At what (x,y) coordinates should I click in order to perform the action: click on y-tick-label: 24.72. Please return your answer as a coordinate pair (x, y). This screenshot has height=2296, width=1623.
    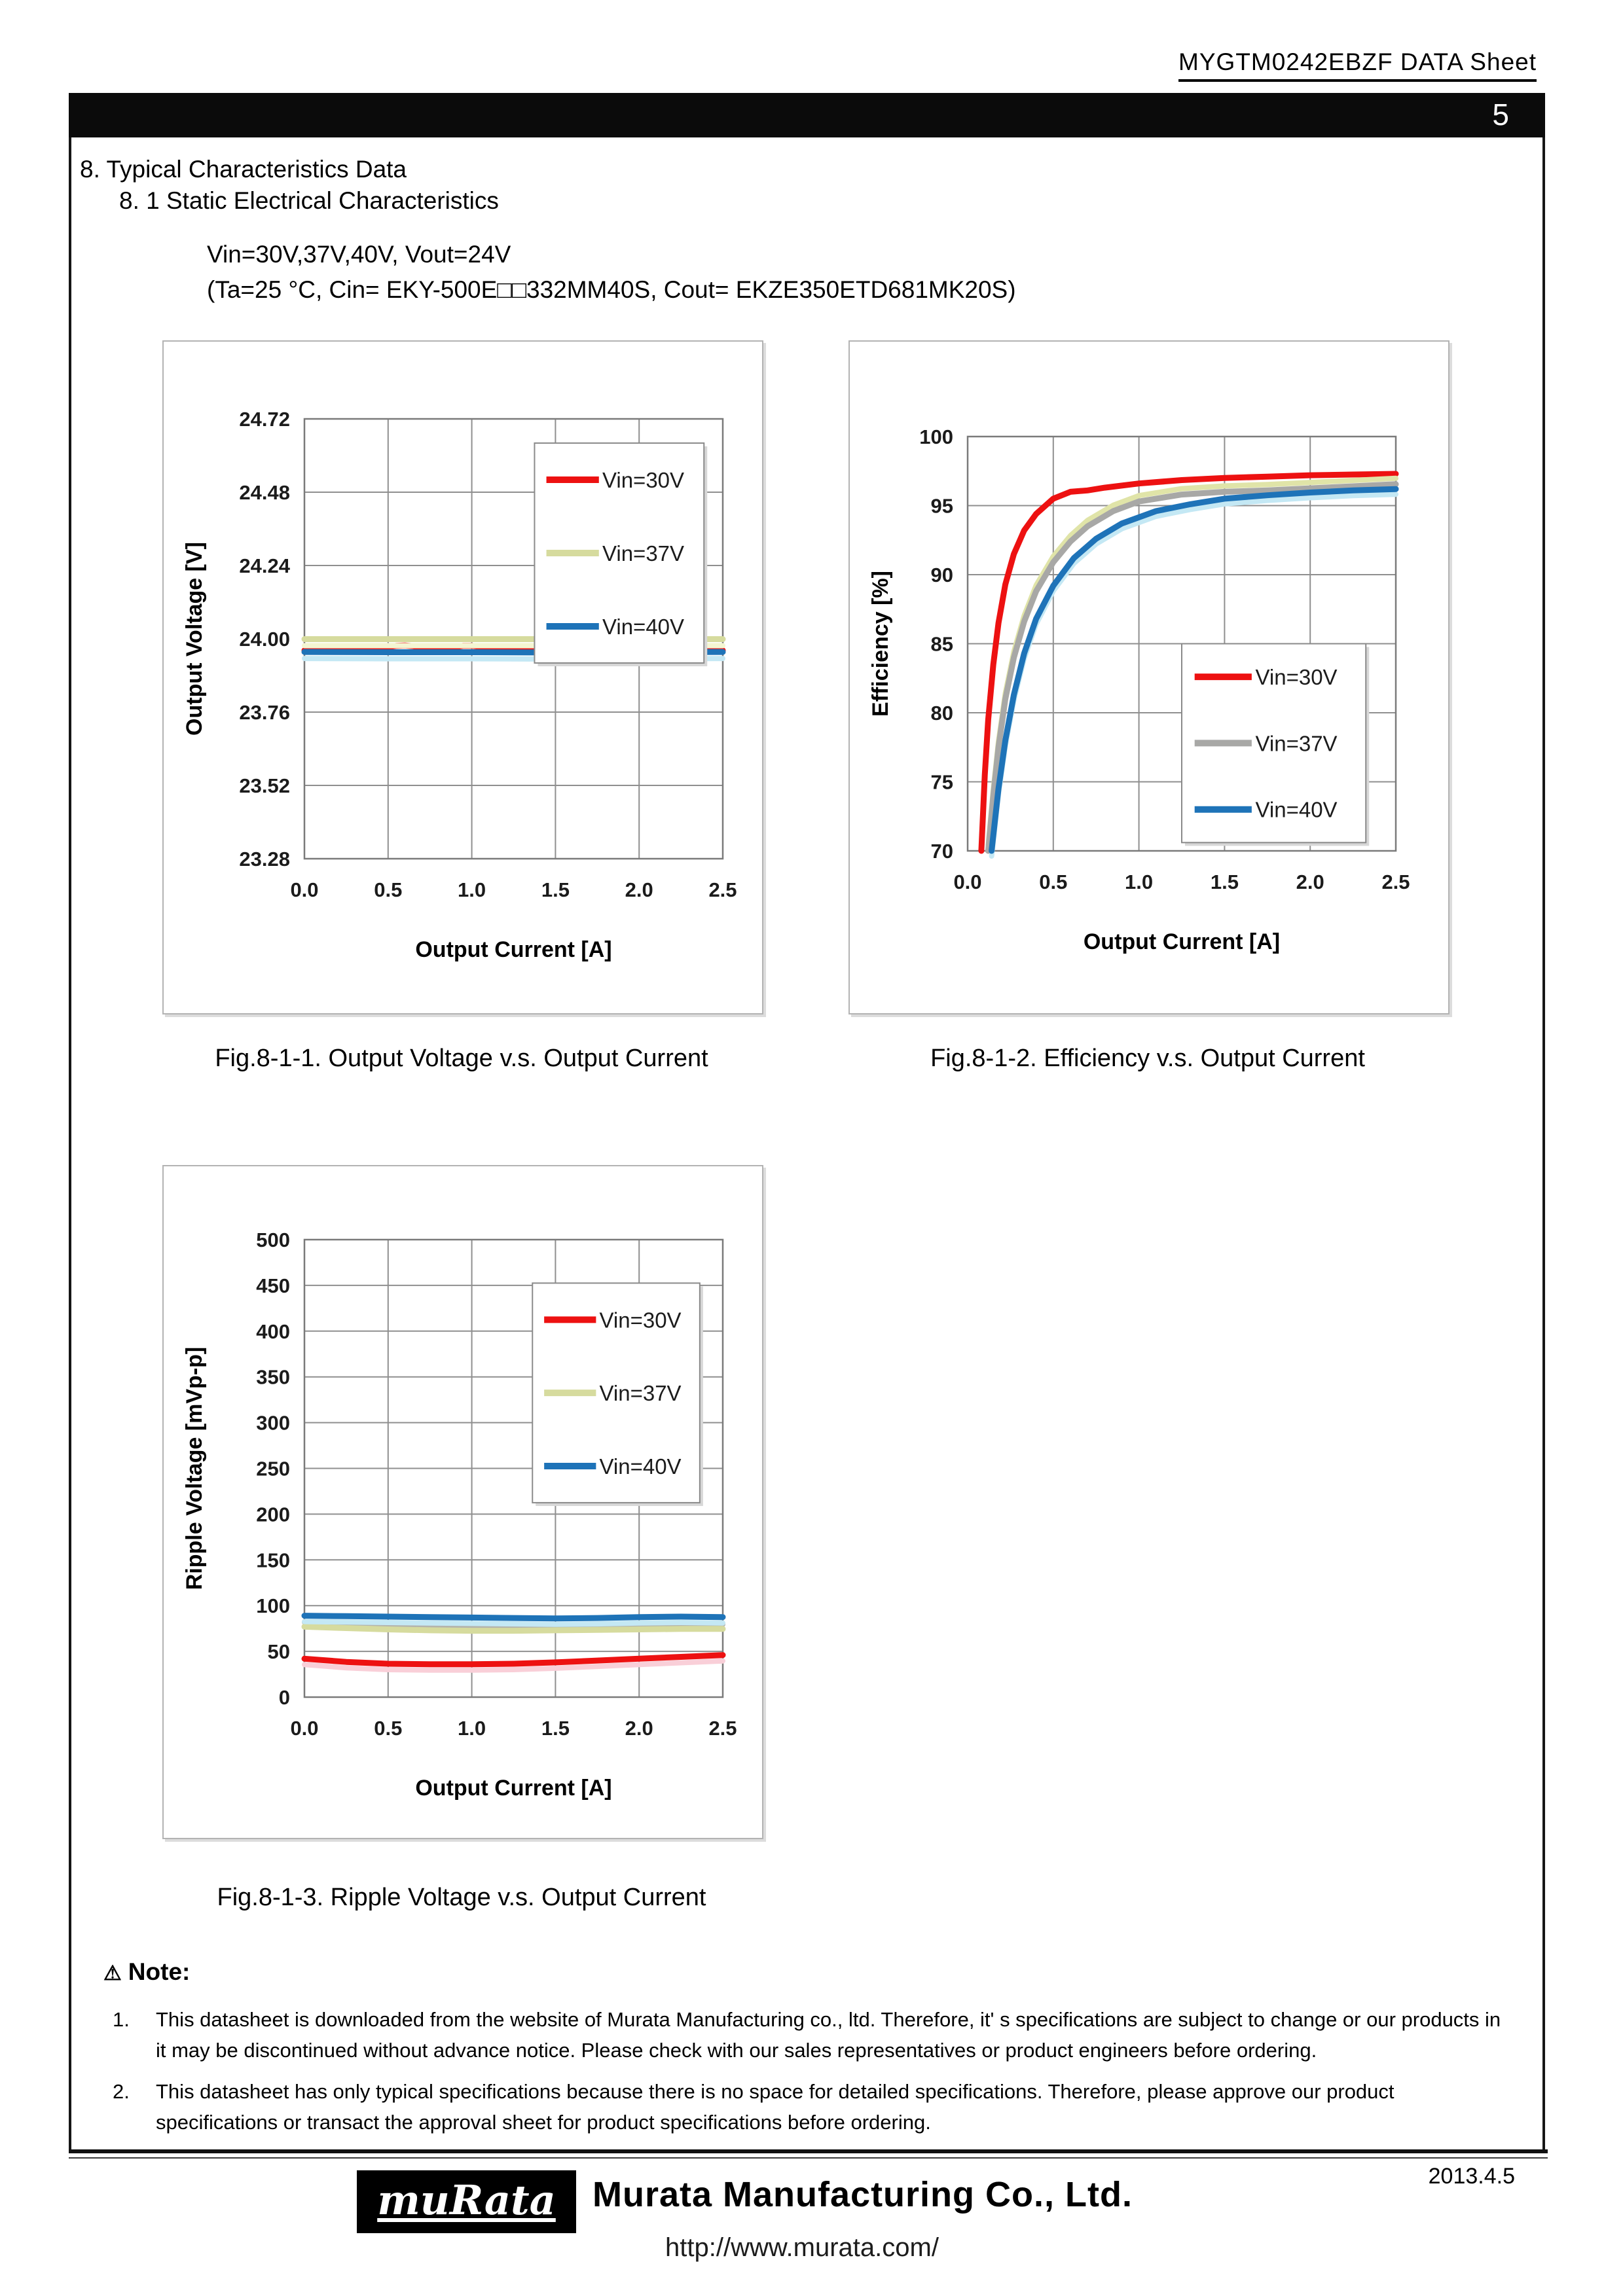
    Looking at the image, I should click on (264, 419).